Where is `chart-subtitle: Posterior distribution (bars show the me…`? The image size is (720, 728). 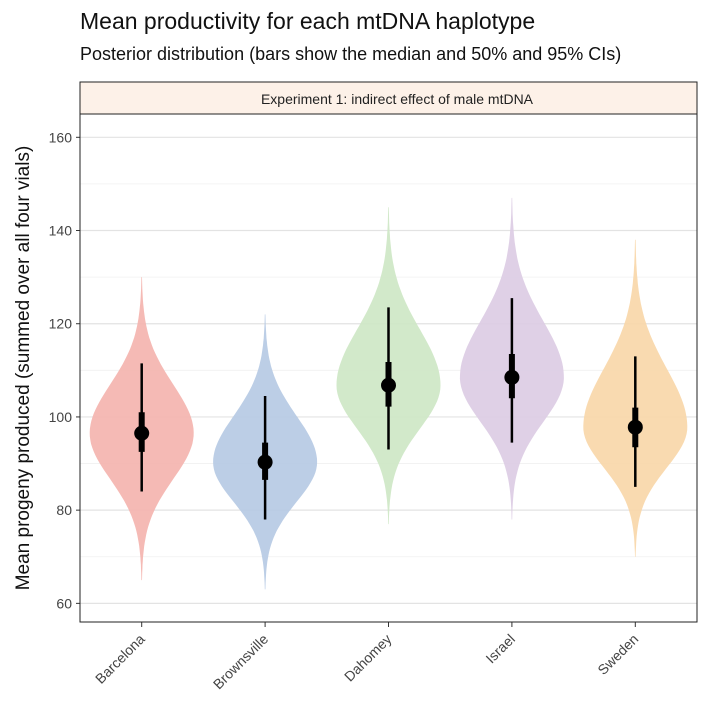 chart-subtitle: Posterior distribution (bars show the me… is located at coordinates (351, 54).